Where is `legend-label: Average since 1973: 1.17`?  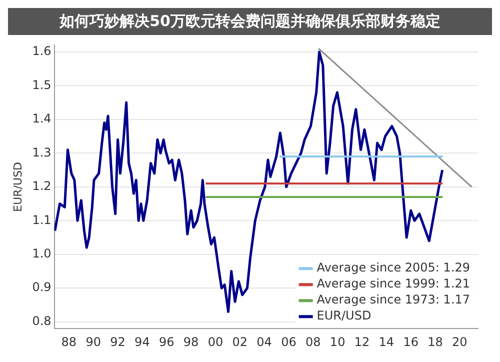
legend-label: Average since 1973: 1.17 is located at coordinates (393, 299).